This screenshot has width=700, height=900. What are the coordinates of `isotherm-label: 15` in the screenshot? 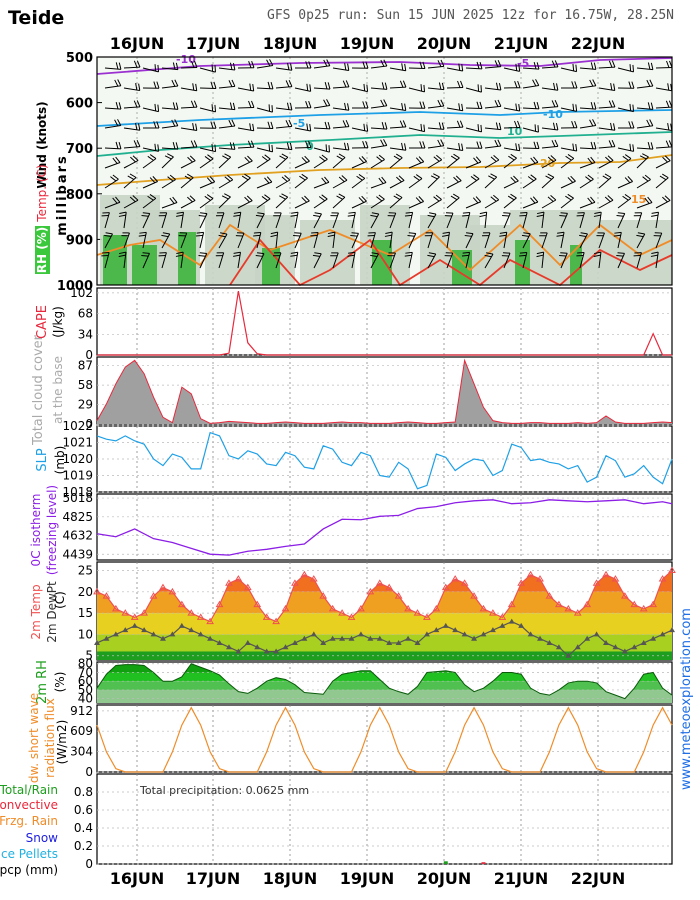 It's located at (638, 199).